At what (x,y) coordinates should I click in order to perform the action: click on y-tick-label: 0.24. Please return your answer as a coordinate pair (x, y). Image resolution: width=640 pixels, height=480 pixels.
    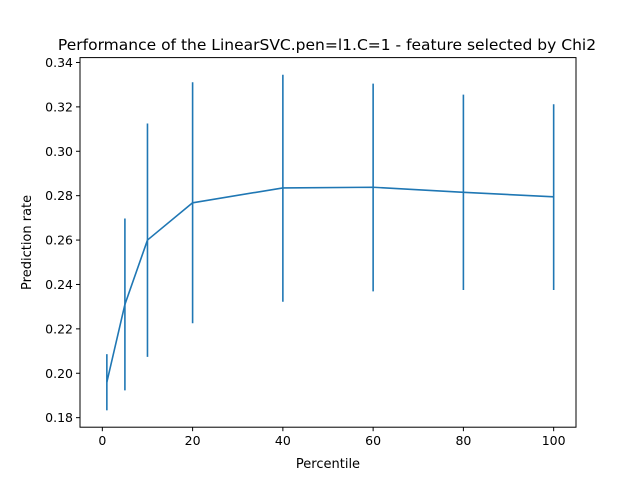
    Looking at the image, I should click on (59, 284).